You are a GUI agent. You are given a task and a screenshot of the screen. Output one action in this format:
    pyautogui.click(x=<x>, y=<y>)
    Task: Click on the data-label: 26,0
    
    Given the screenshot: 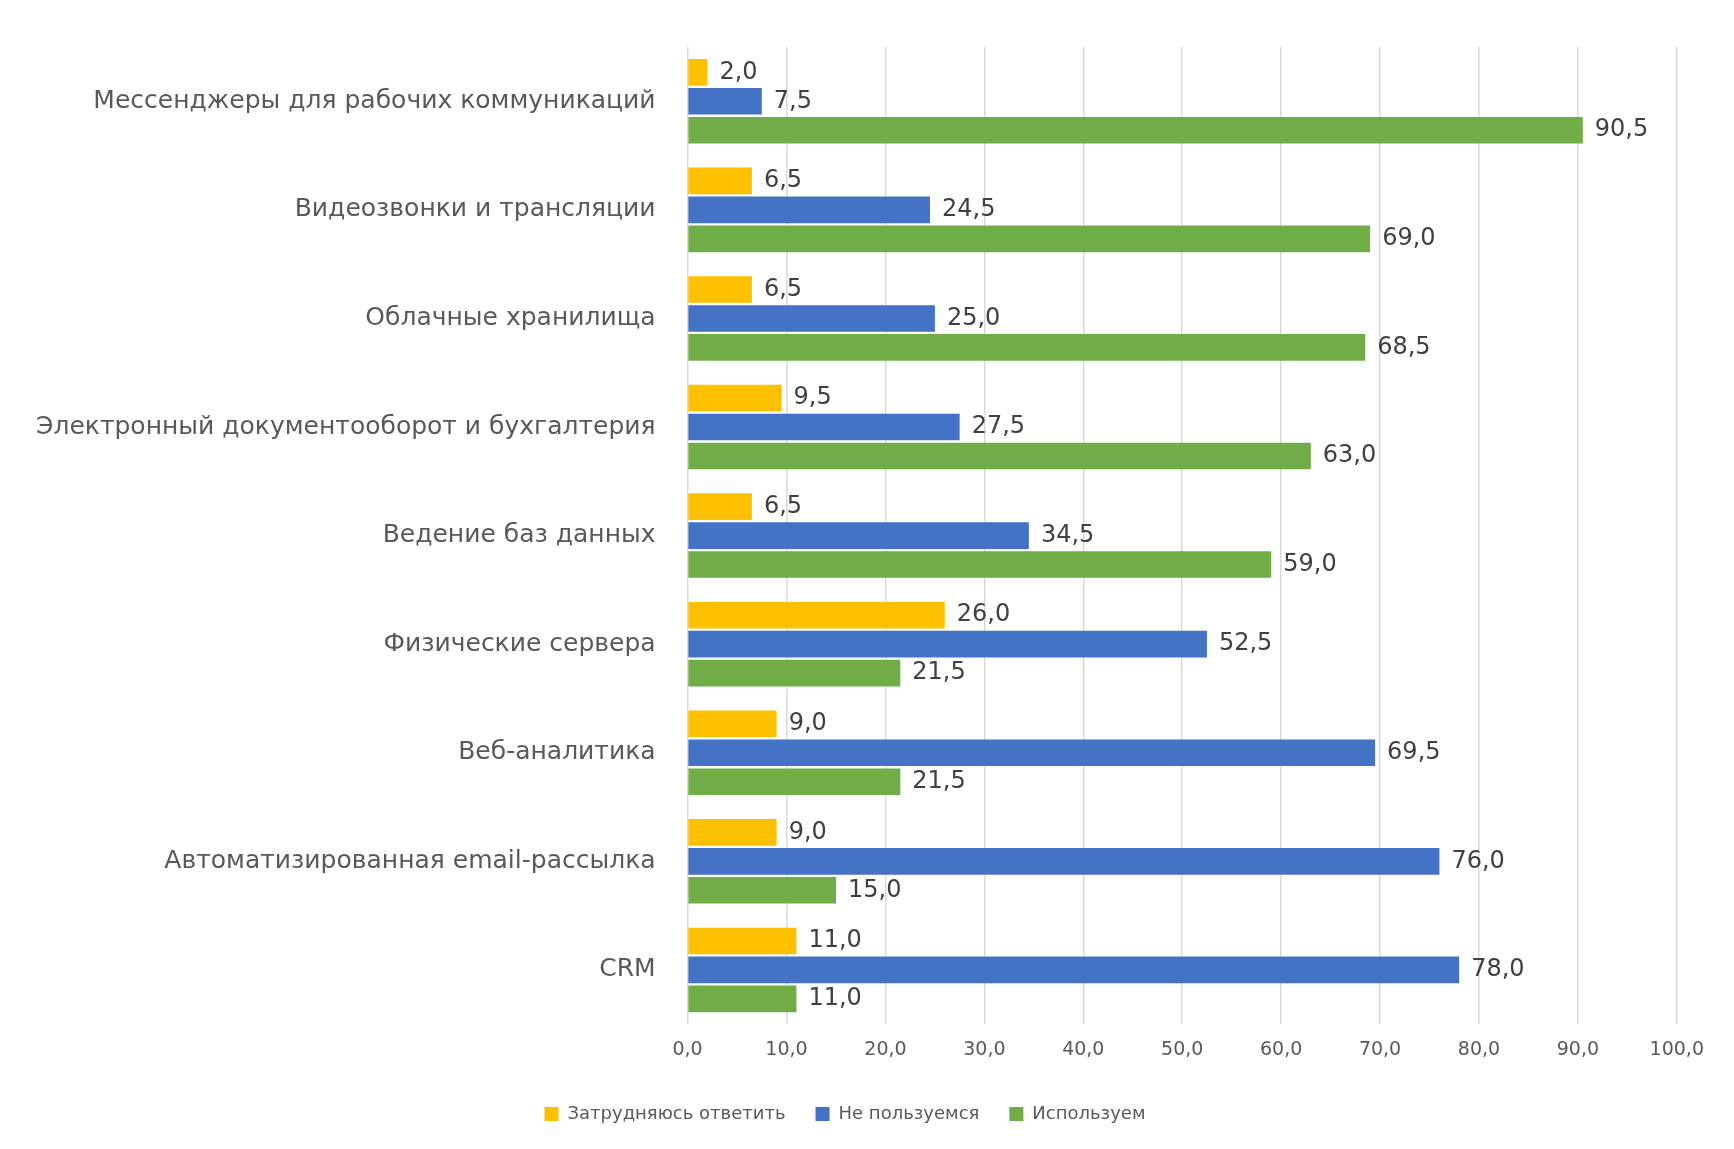 What is the action you would take?
    pyautogui.click(x=983, y=613)
    